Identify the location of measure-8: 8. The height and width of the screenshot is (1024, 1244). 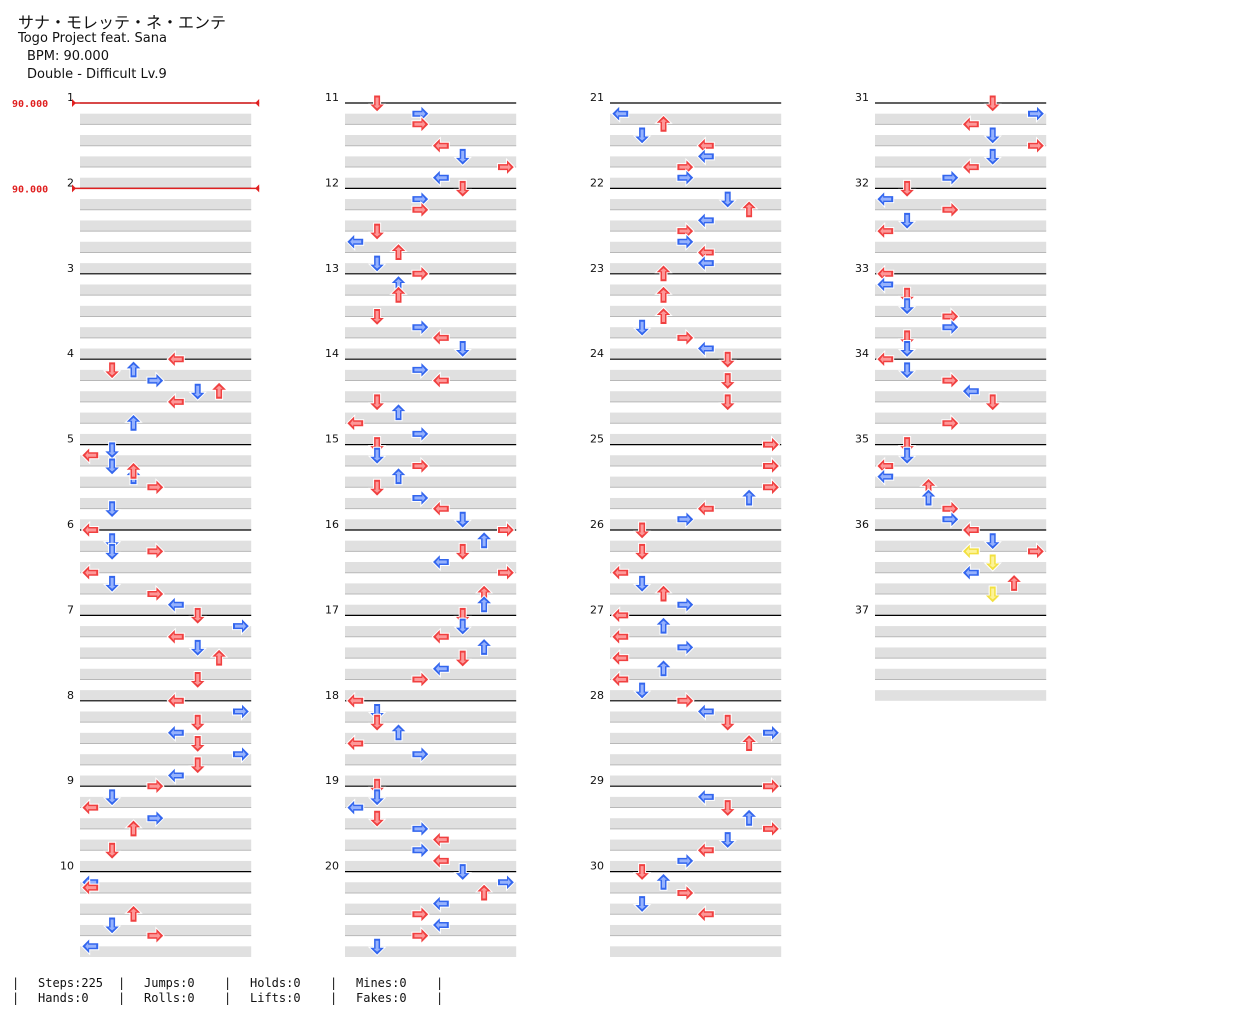
(159, 738).